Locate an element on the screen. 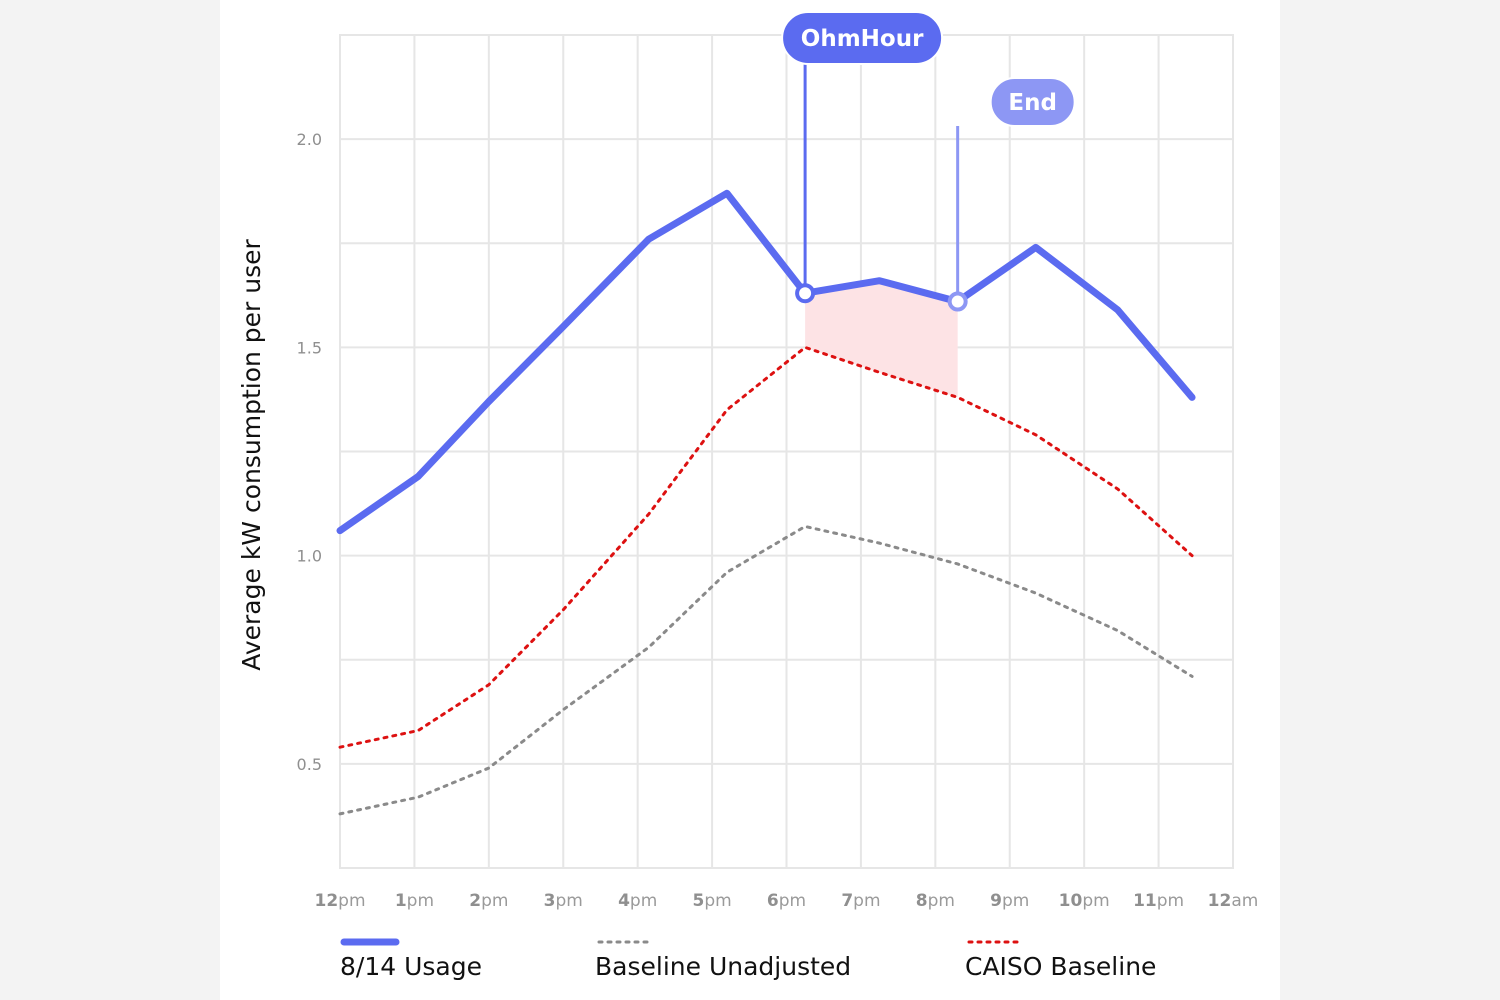  x-tick-label: 9pm is located at coordinates (1009, 901).